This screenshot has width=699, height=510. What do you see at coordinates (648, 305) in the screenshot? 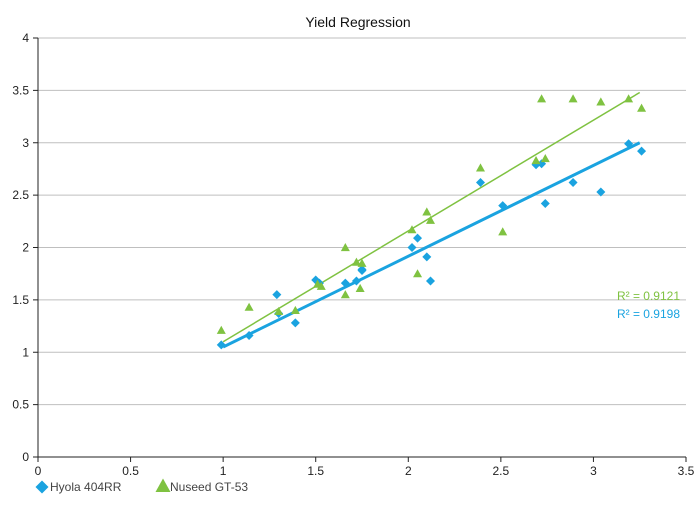
I see `r-squared-labels: R² = 0.9198 R² = 0.9121` at bounding box center [648, 305].